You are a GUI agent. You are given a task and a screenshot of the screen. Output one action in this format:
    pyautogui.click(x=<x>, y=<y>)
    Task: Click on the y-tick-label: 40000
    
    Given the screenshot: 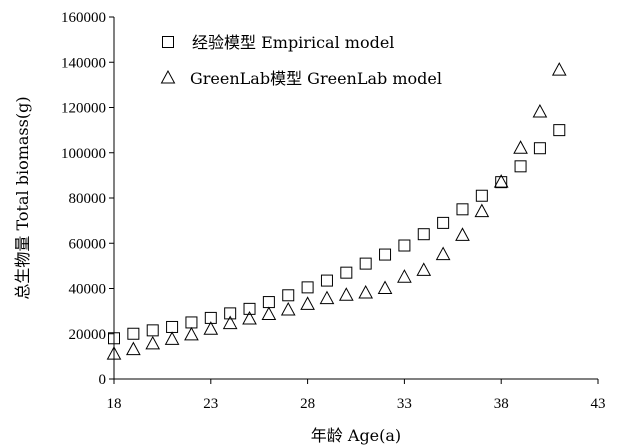 What is the action you would take?
    pyautogui.click(x=88, y=290)
    